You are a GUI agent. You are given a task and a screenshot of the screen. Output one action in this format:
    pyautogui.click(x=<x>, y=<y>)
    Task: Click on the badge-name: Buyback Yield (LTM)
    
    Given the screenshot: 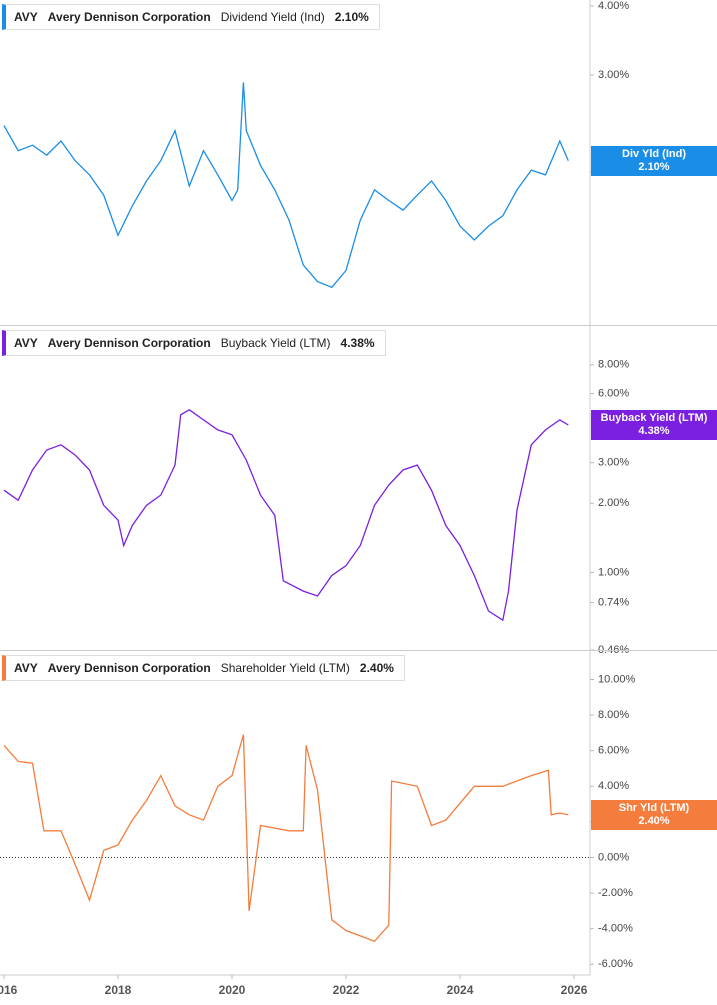 What is the action you would take?
    pyautogui.click(x=654, y=417)
    